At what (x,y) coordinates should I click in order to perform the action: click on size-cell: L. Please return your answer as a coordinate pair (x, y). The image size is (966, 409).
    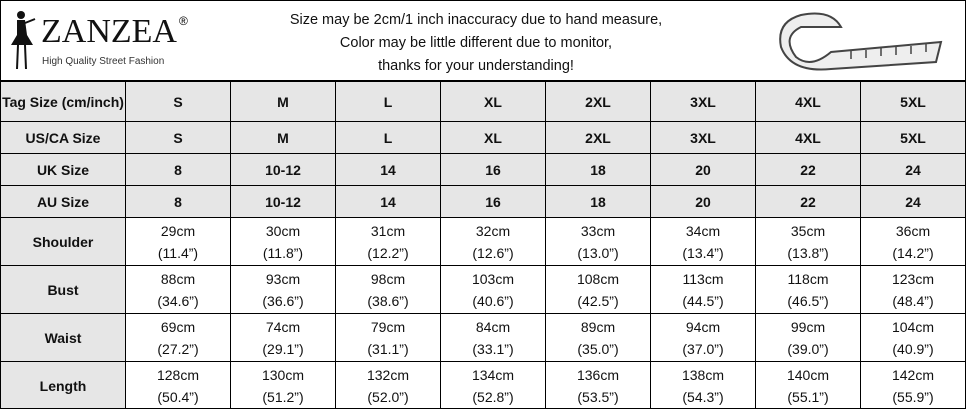
    Looking at the image, I should click on (388, 137).